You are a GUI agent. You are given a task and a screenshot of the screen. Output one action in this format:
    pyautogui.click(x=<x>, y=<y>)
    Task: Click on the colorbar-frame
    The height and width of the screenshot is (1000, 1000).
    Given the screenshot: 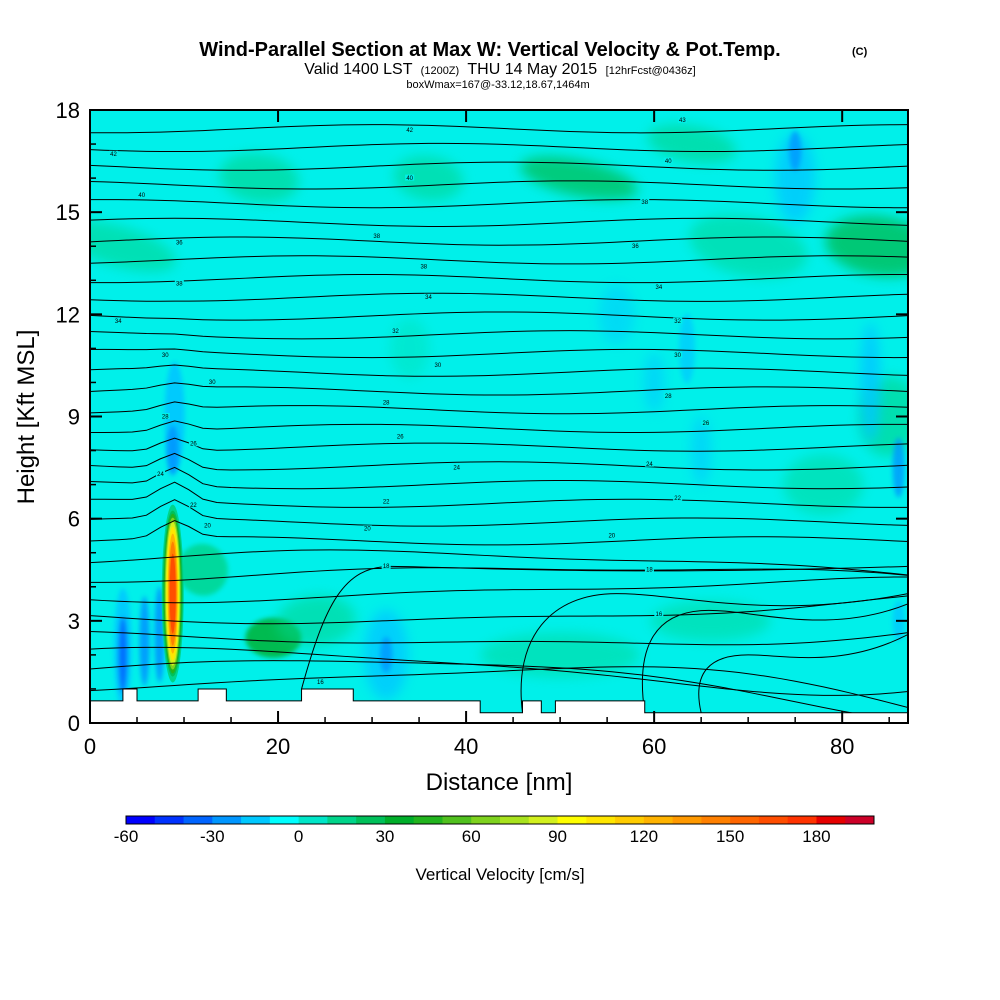 What is the action you would take?
    pyautogui.click(x=500, y=820)
    